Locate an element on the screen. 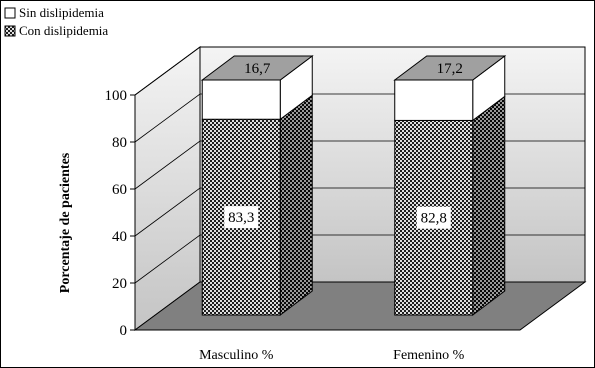 The height and width of the screenshot is (368, 595). legend-label-sin-dislipidemia: Sin dislipidemia is located at coordinates (61, 12).